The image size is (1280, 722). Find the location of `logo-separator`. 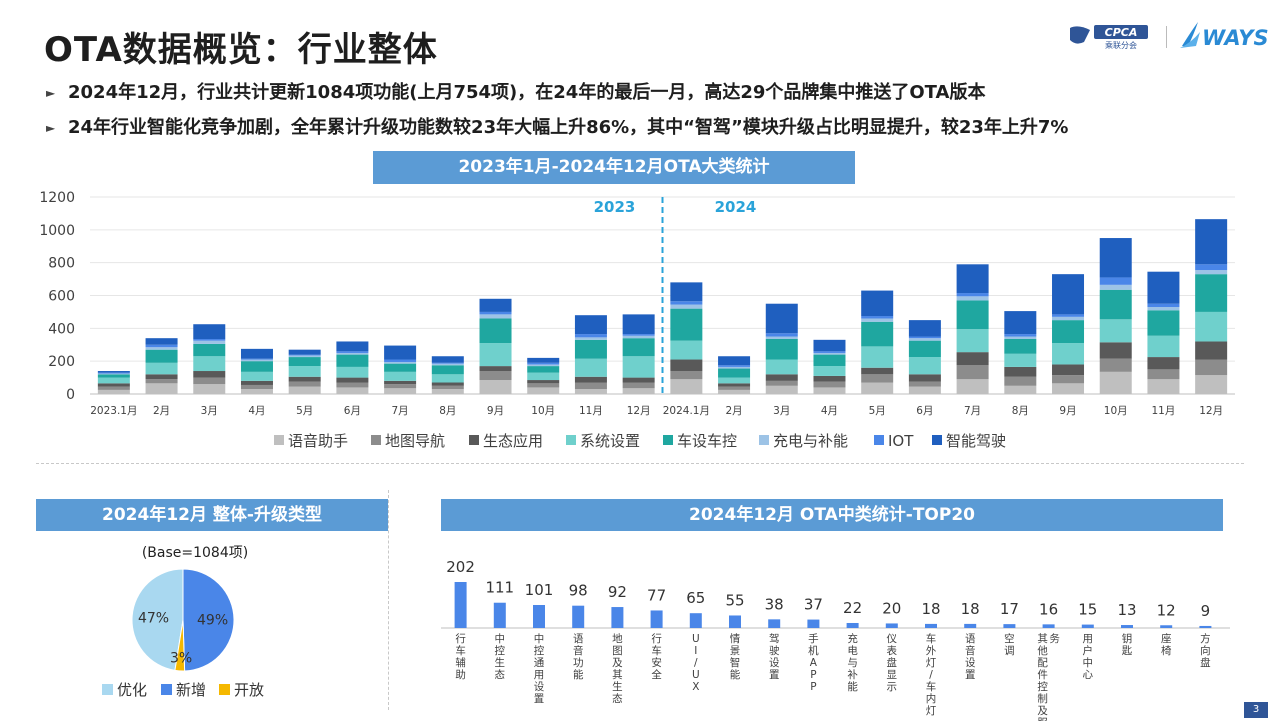

logo-separator is located at coordinates (1166, 37).